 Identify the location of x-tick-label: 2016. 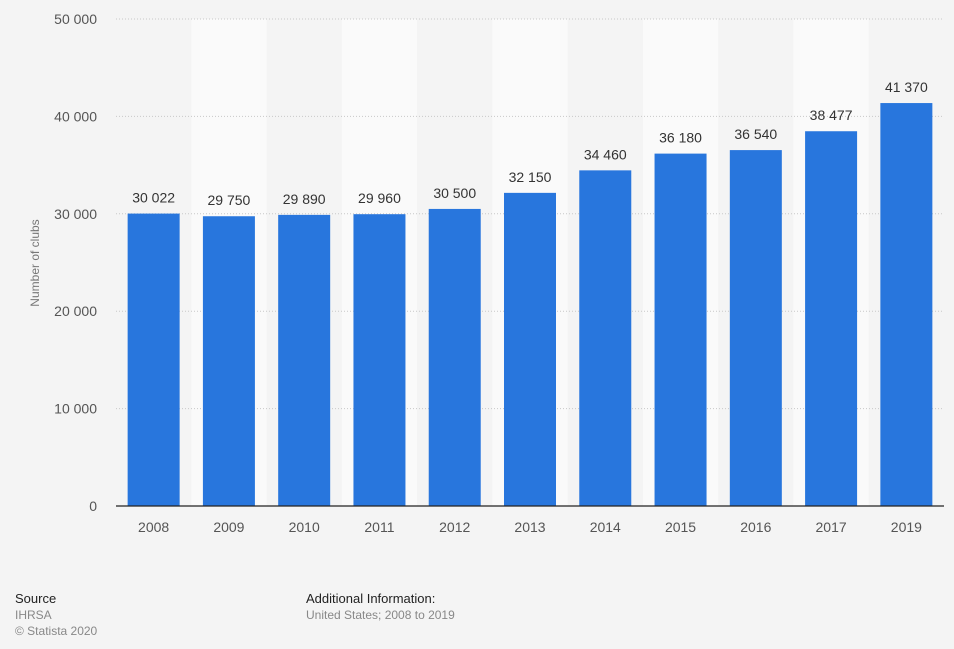
(755, 527).